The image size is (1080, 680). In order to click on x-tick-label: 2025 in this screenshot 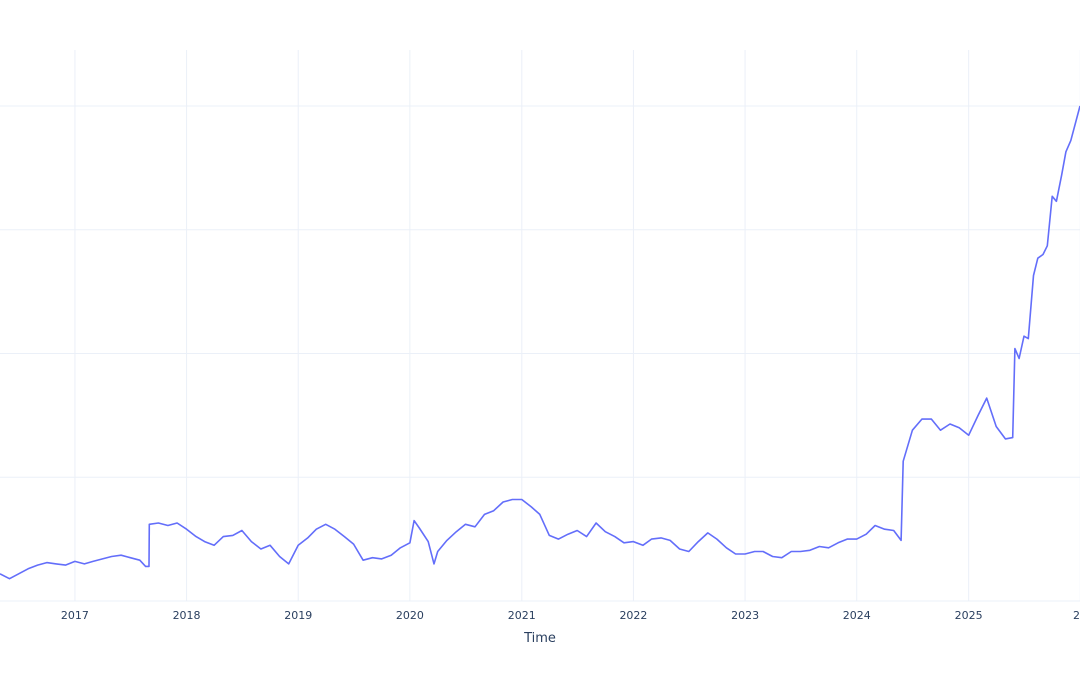, I will do `click(969, 615)`.